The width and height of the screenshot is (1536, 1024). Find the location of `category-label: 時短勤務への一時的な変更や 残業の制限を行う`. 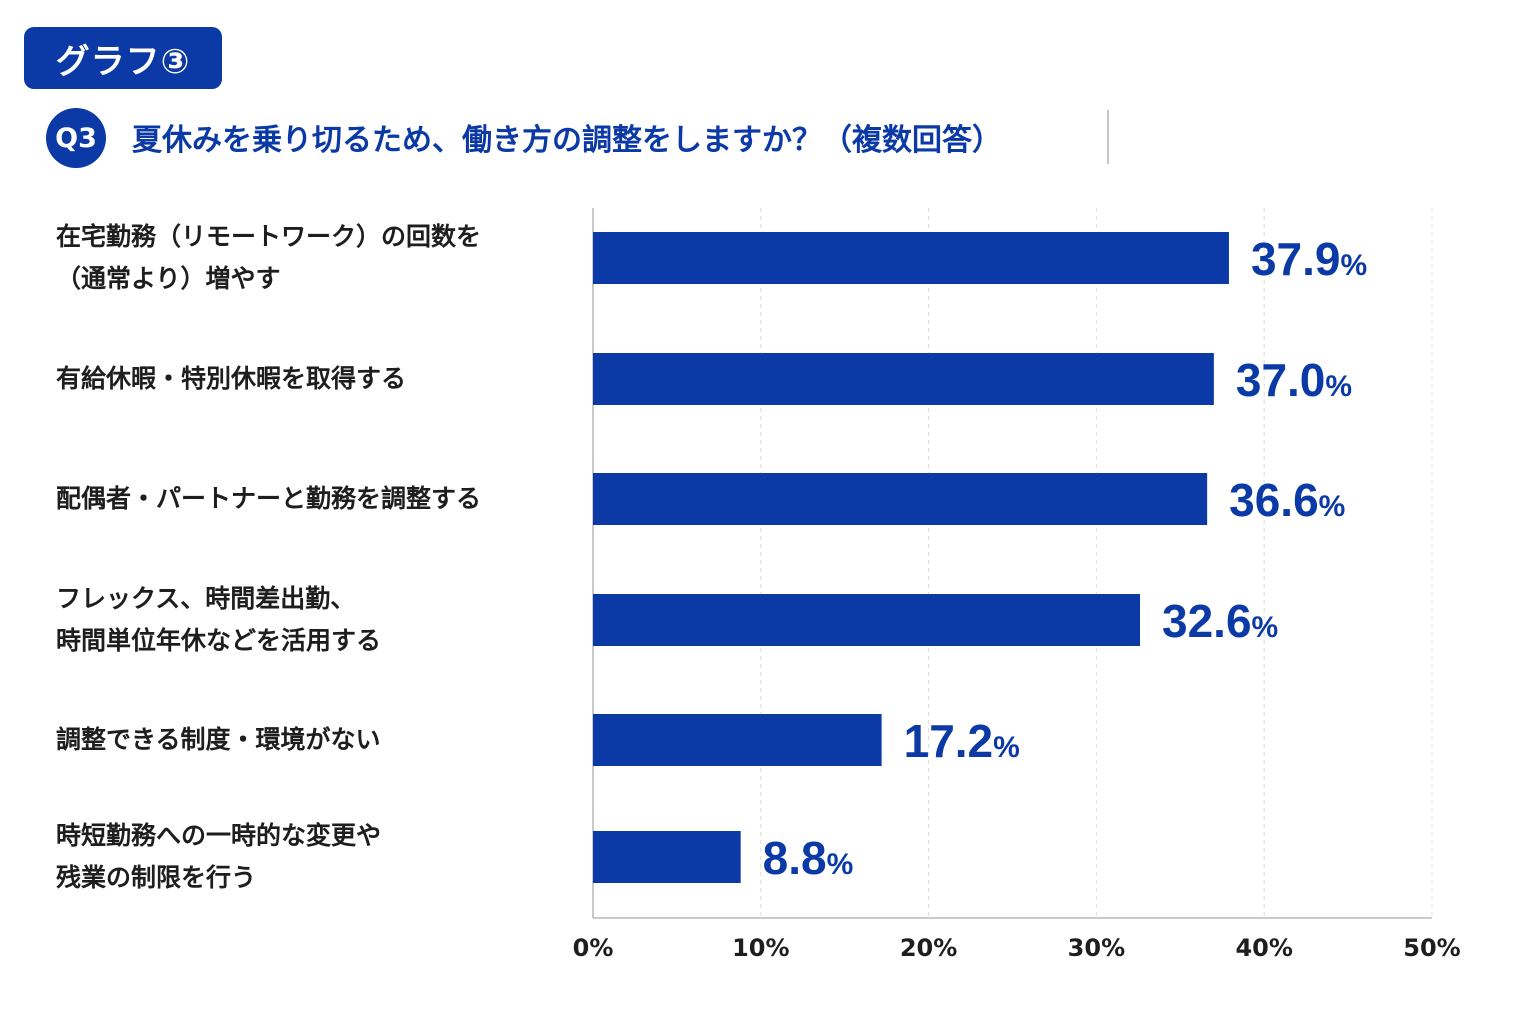

category-label: 時短勤務への一時的な変更や 残業の制限を行う is located at coordinates (219, 856).